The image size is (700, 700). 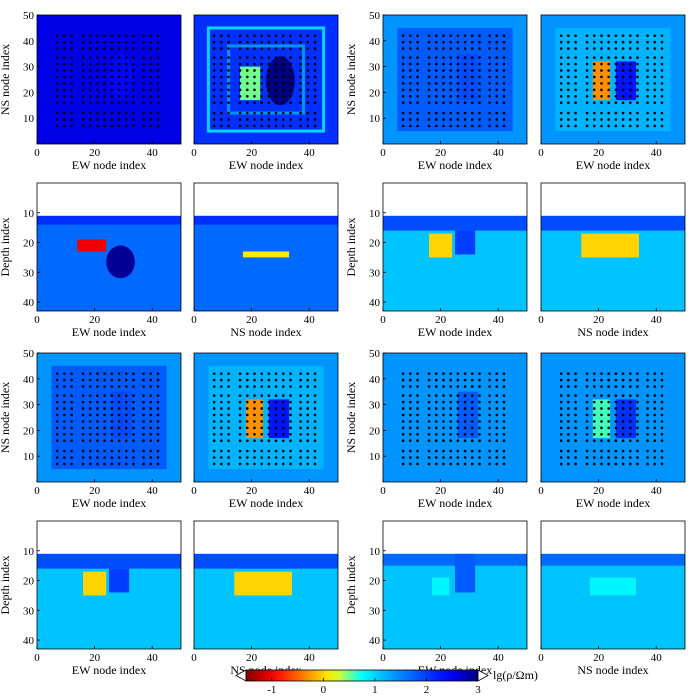 What do you see at coordinates (252, 658) in the screenshot?
I see `x-tick-label: 20` at bounding box center [252, 658].